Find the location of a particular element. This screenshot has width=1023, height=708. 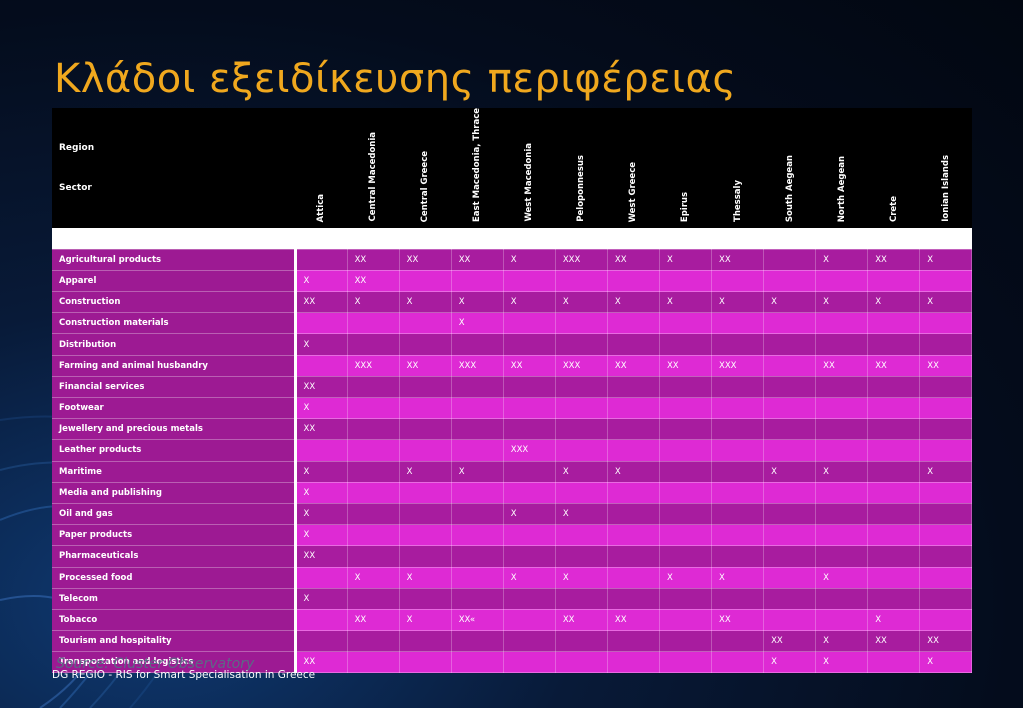

region-header-label: Thessaly is located at coordinates (737, 201).